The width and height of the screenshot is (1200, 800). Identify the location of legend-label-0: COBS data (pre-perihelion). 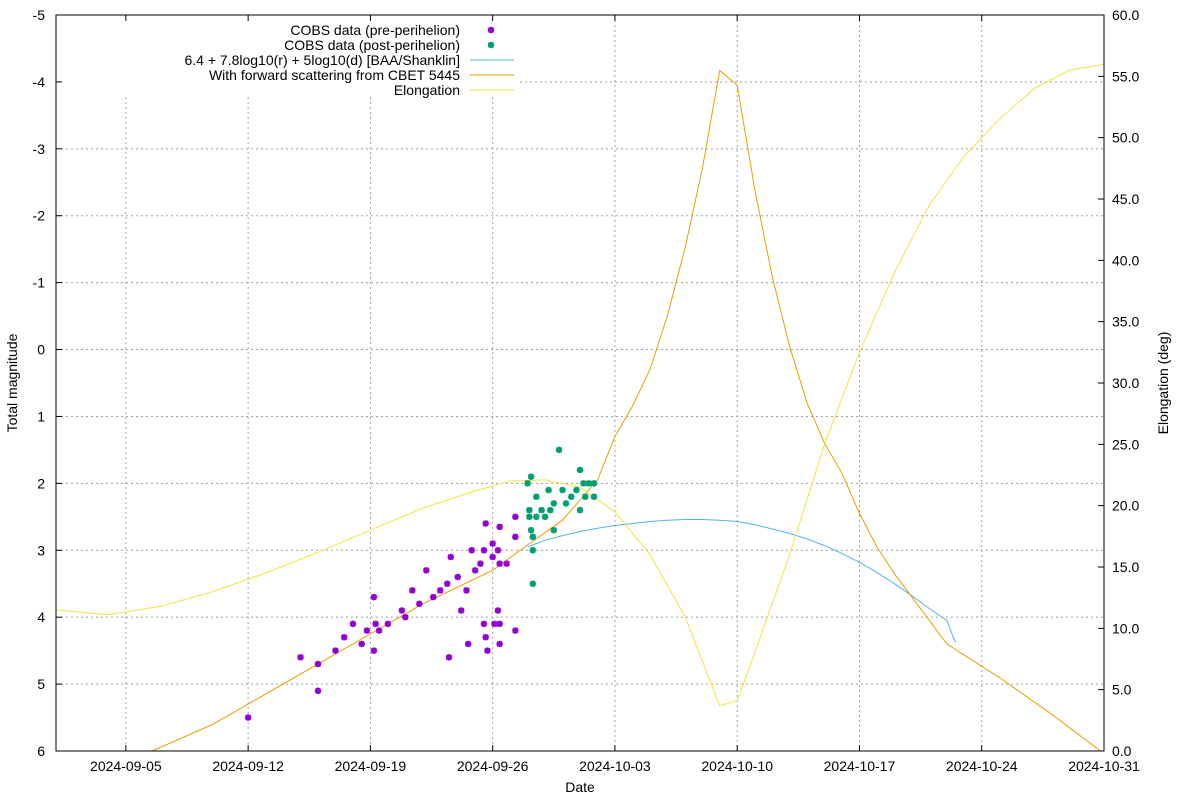
(375, 30).